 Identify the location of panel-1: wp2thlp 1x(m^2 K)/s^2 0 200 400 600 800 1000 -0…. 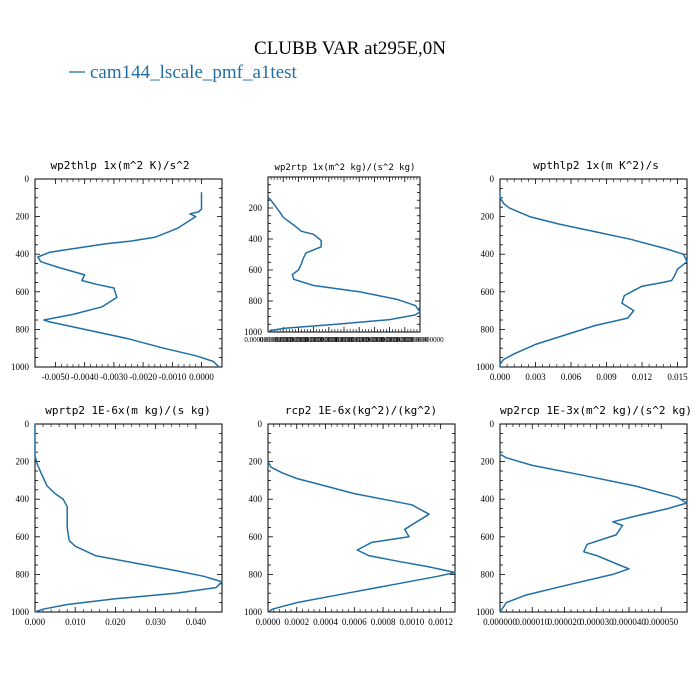
(117, 270).